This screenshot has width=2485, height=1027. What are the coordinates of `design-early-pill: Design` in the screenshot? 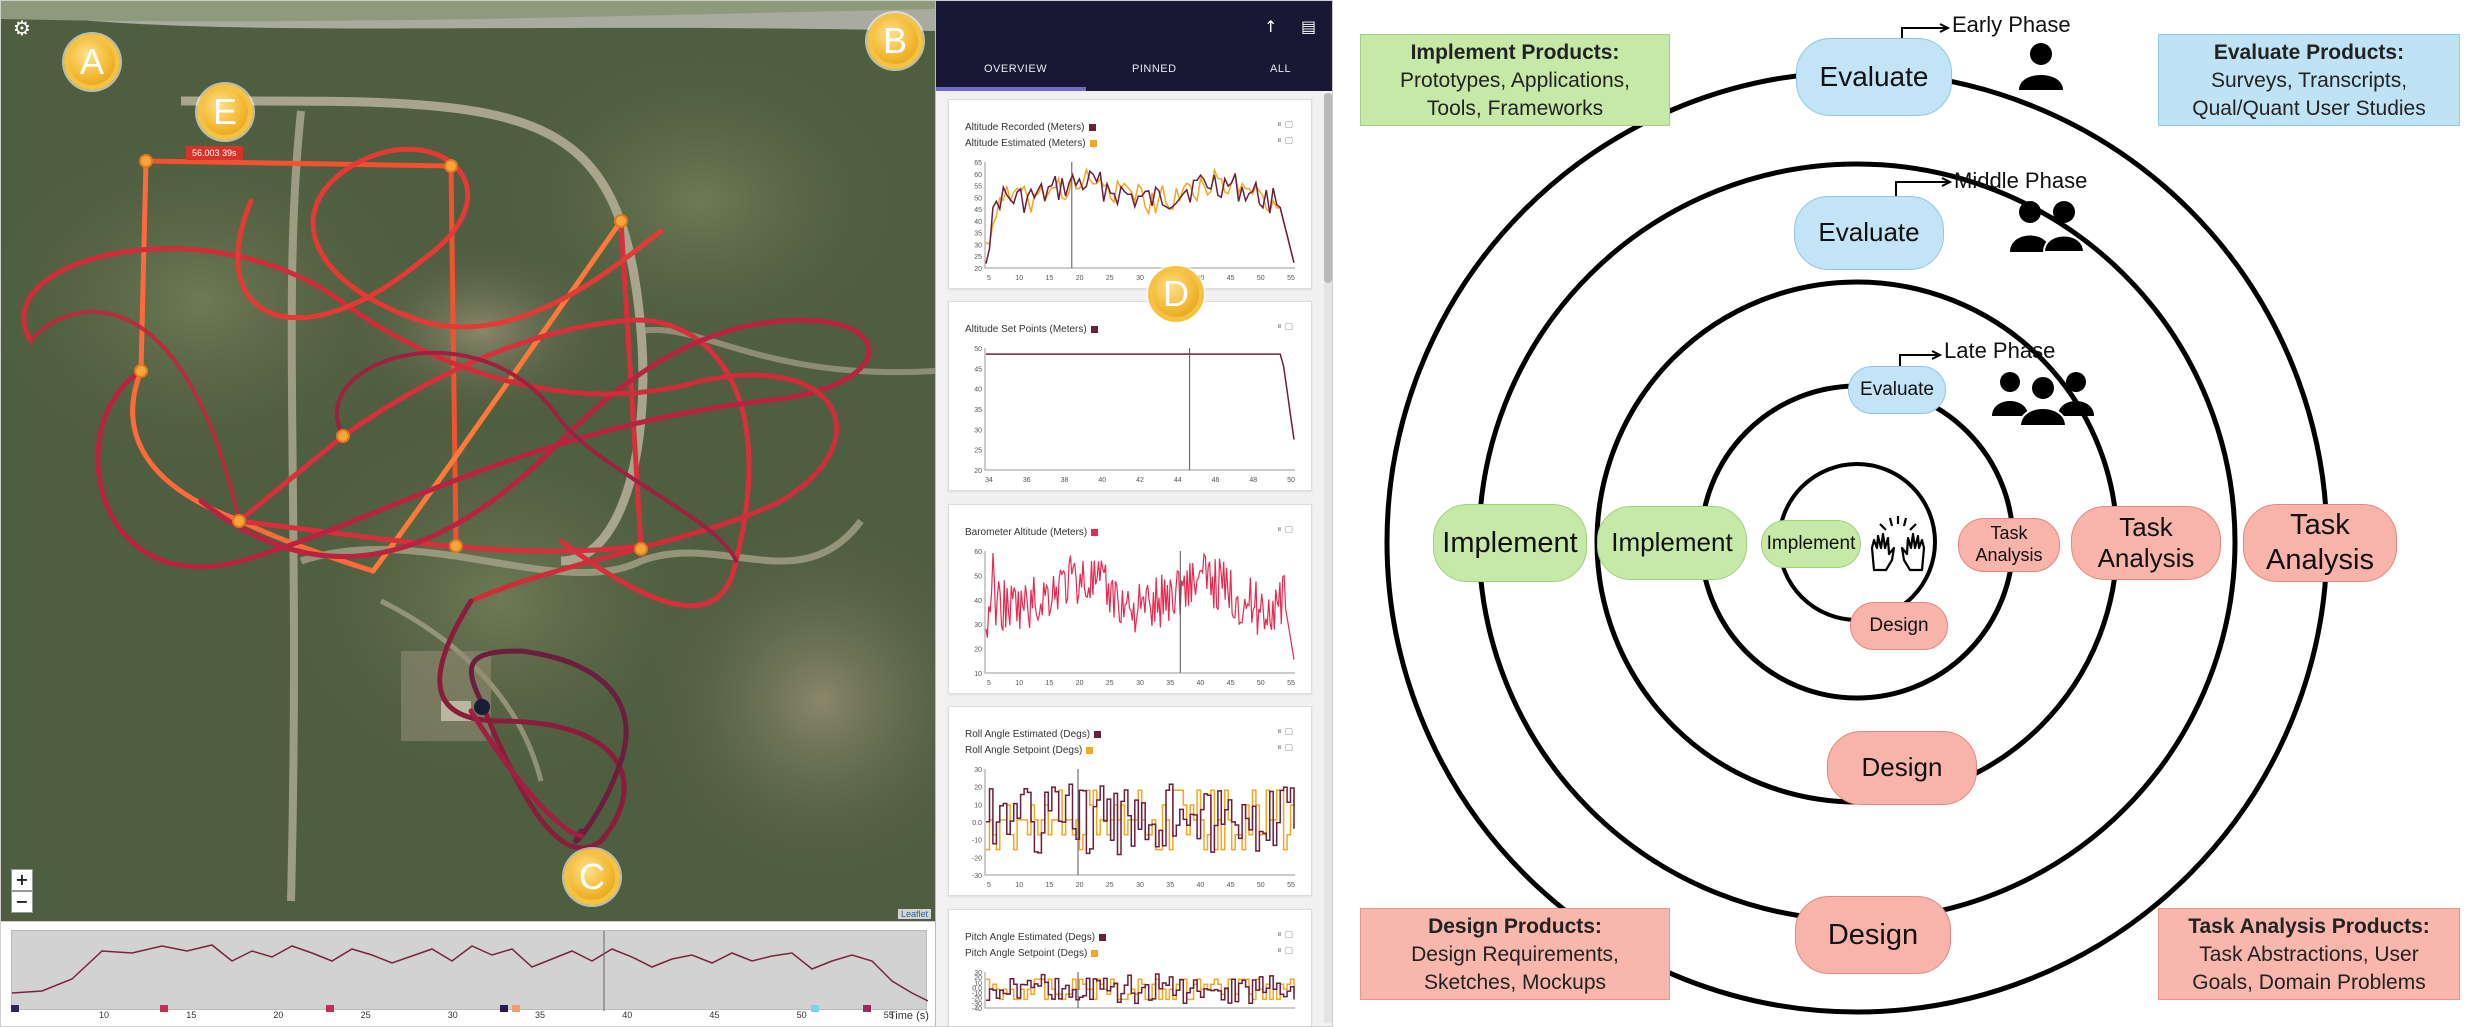 It's located at (1873, 935).